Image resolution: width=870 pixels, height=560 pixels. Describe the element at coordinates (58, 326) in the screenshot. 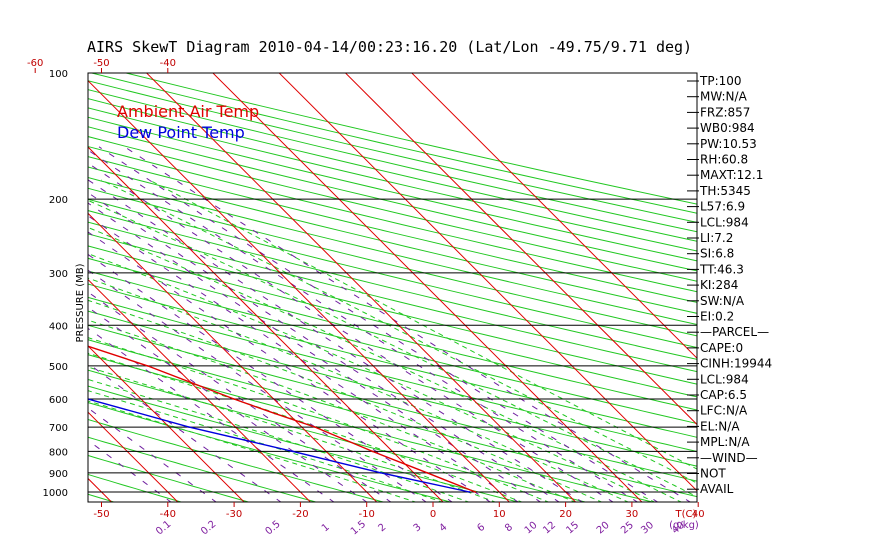

I see `pressure-tick-label: 400` at that location.